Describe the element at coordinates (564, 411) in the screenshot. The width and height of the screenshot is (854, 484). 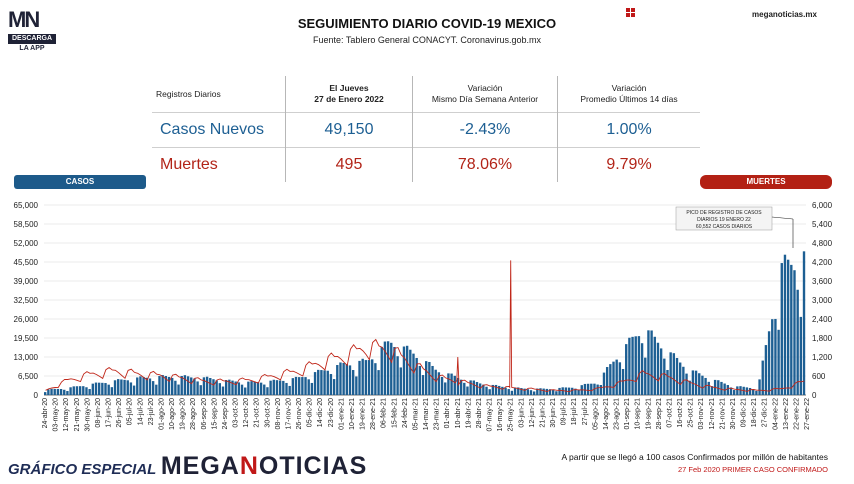
I see `x-tick-label: 09-jul-21` at that location.